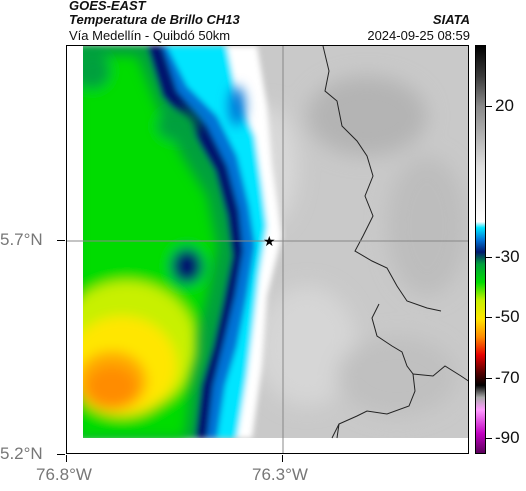 The width and height of the screenshot is (526, 491). I want to click on colorbar-fill, so click(480, 249).